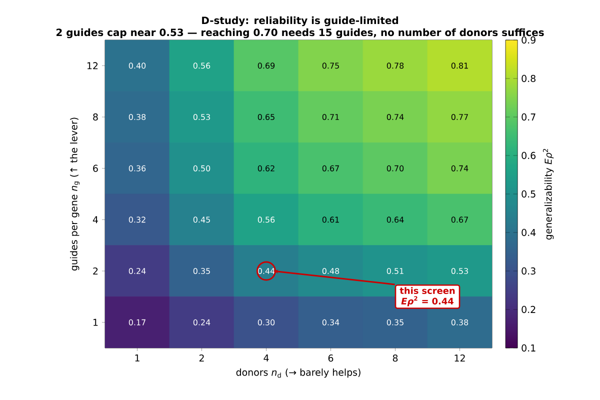 The height and width of the screenshot is (400, 600). Describe the element at coordinates (300, 21) in the screenshot. I see `chart-title: D-study: reliability is guide-limited` at that location.